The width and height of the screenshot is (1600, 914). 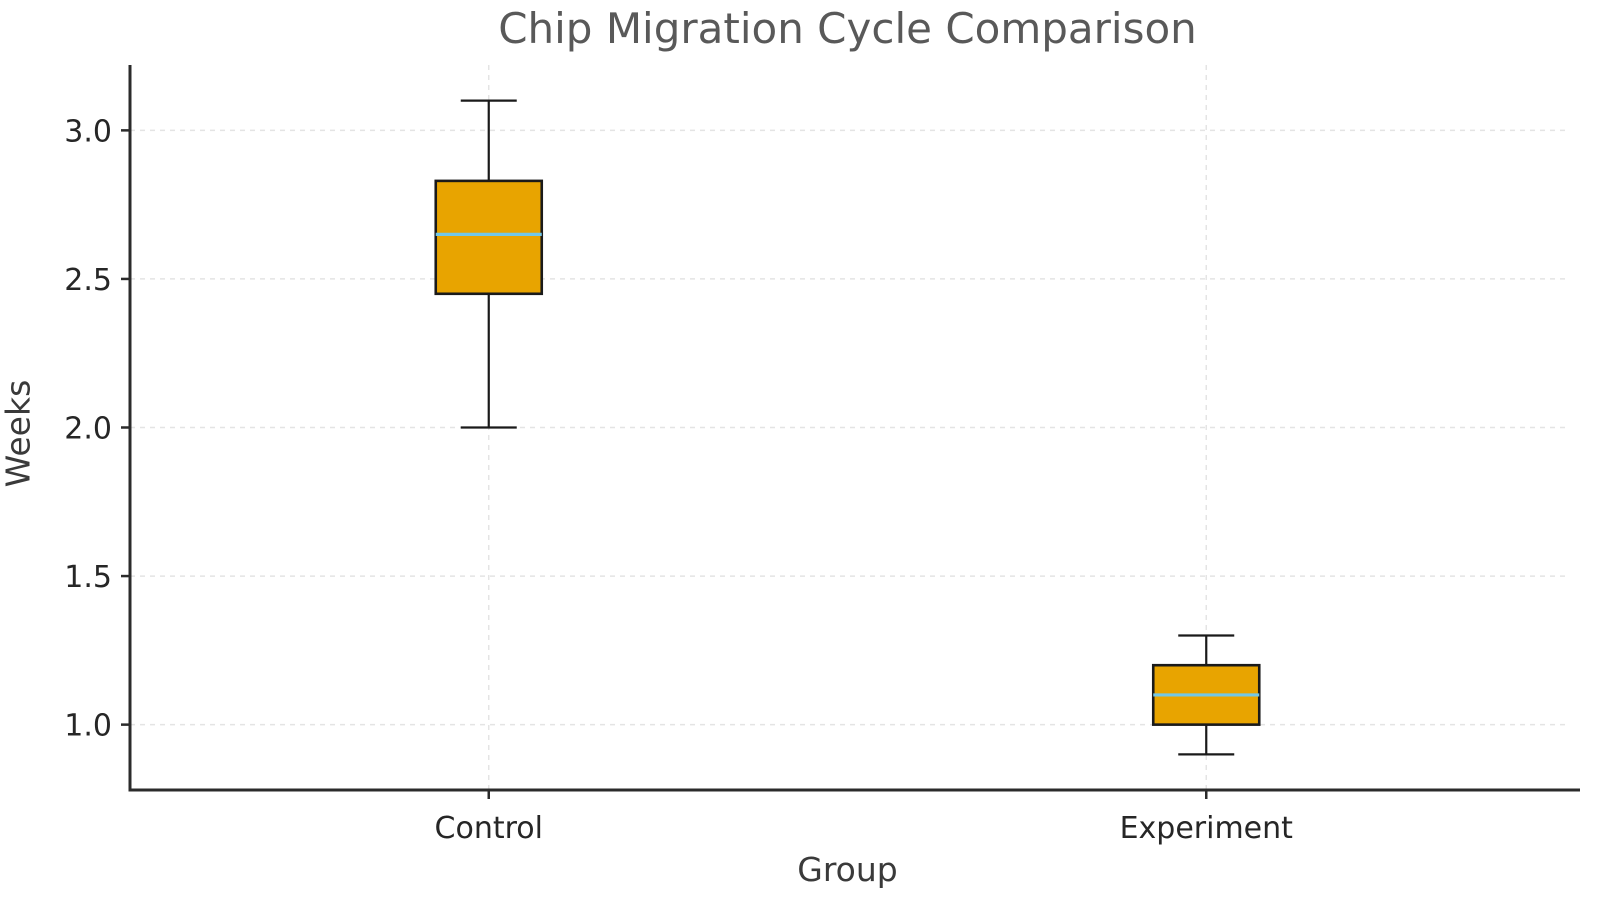 What do you see at coordinates (88, 131) in the screenshot?
I see `y-tick-label: 3.0` at bounding box center [88, 131].